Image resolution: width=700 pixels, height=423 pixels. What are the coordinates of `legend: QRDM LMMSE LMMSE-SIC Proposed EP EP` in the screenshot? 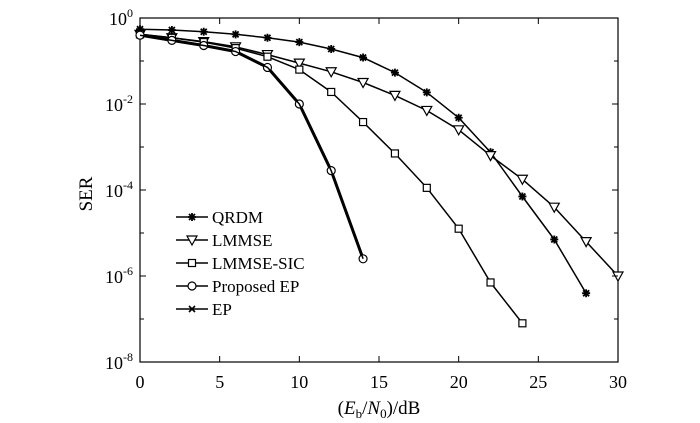 It's located at (240, 263).